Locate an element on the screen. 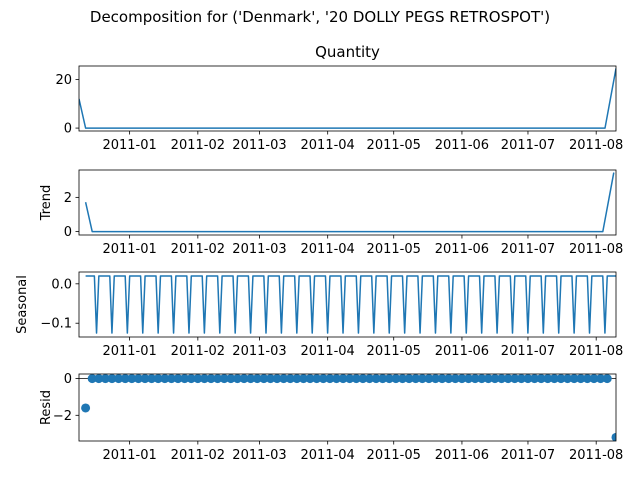  trend-xtick-label: 2011-05 is located at coordinates (394, 249).